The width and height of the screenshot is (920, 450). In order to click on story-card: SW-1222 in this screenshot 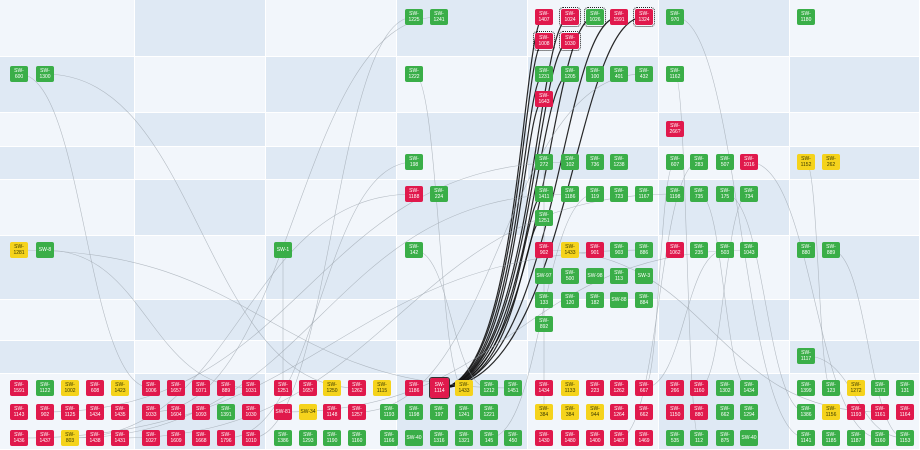, I will do `click(414, 74)`.